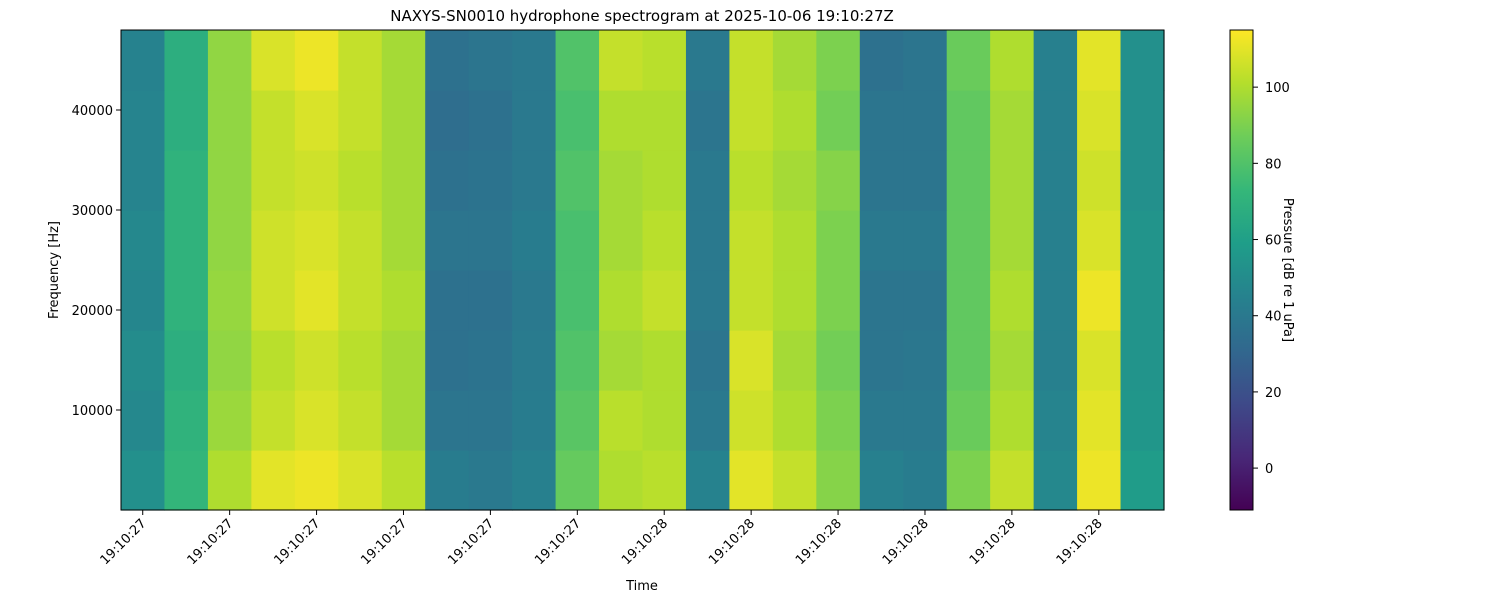 Image resolution: width=1500 pixels, height=600 pixels. Describe the element at coordinates (1273, 164) in the screenshot. I see `colorbar-tick-label: 80` at that location.